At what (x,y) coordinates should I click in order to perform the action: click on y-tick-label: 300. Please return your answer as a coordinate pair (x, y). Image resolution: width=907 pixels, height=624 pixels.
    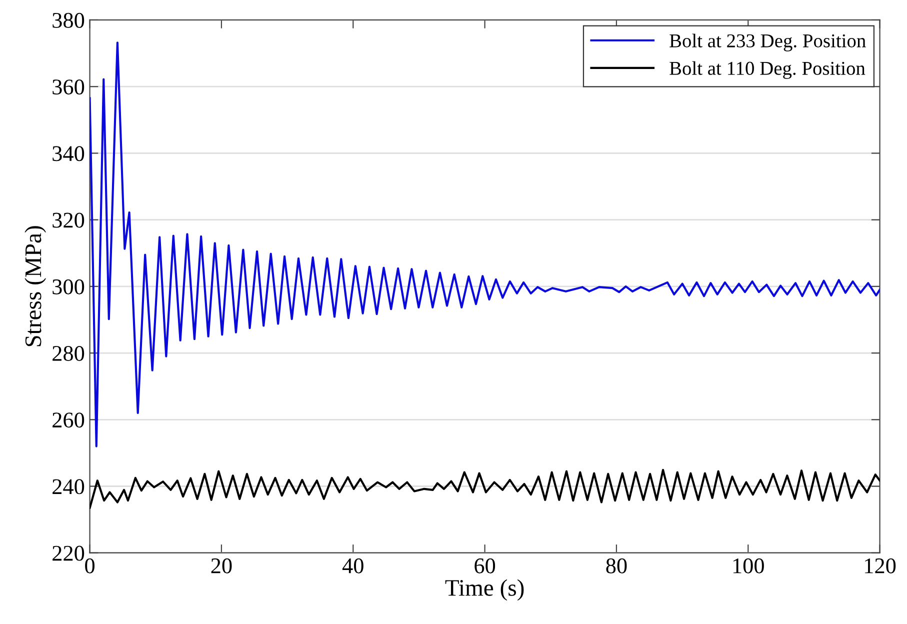
    Looking at the image, I should click on (68, 286).